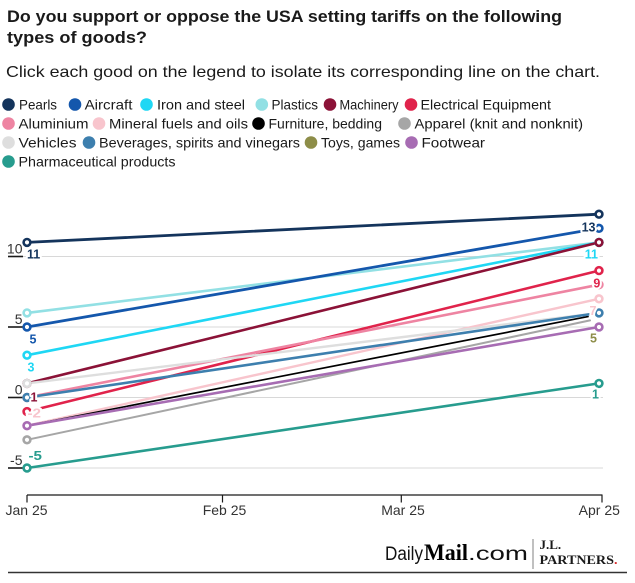  What do you see at coordinates (589, 227) in the screenshot?
I see `svg-text: 13` at bounding box center [589, 227].